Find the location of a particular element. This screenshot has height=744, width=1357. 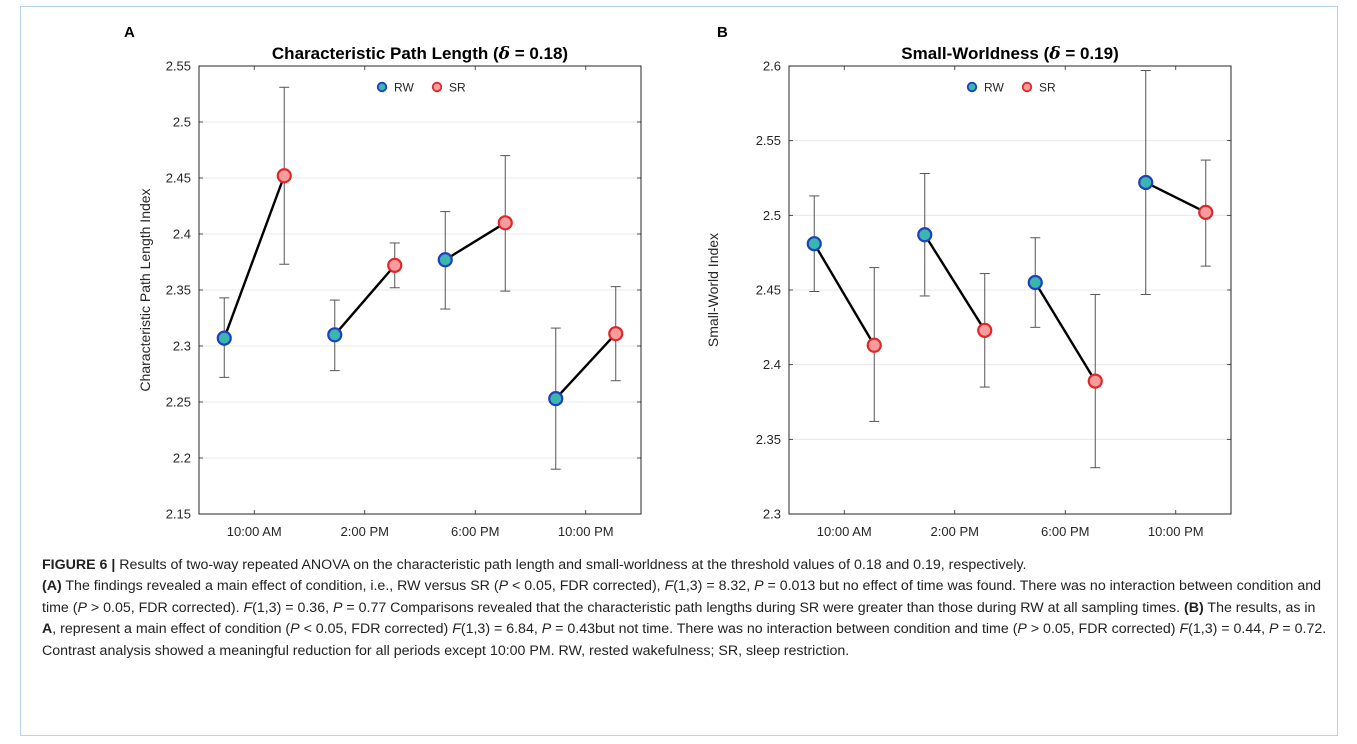

caption-text: The results, as in is located at coordinates (1259, 607).